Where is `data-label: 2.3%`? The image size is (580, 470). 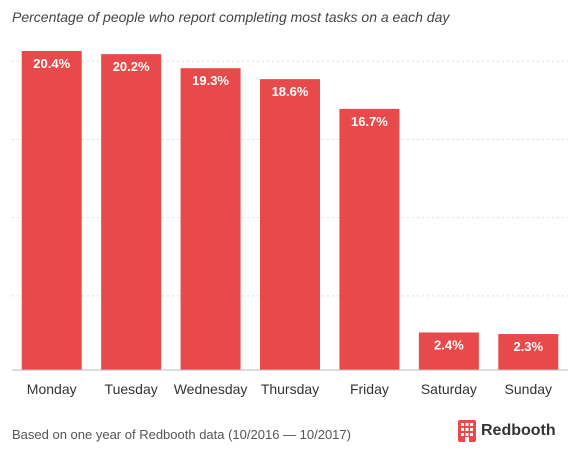 data-label: 2.3% is located at coordinates (528, 346).